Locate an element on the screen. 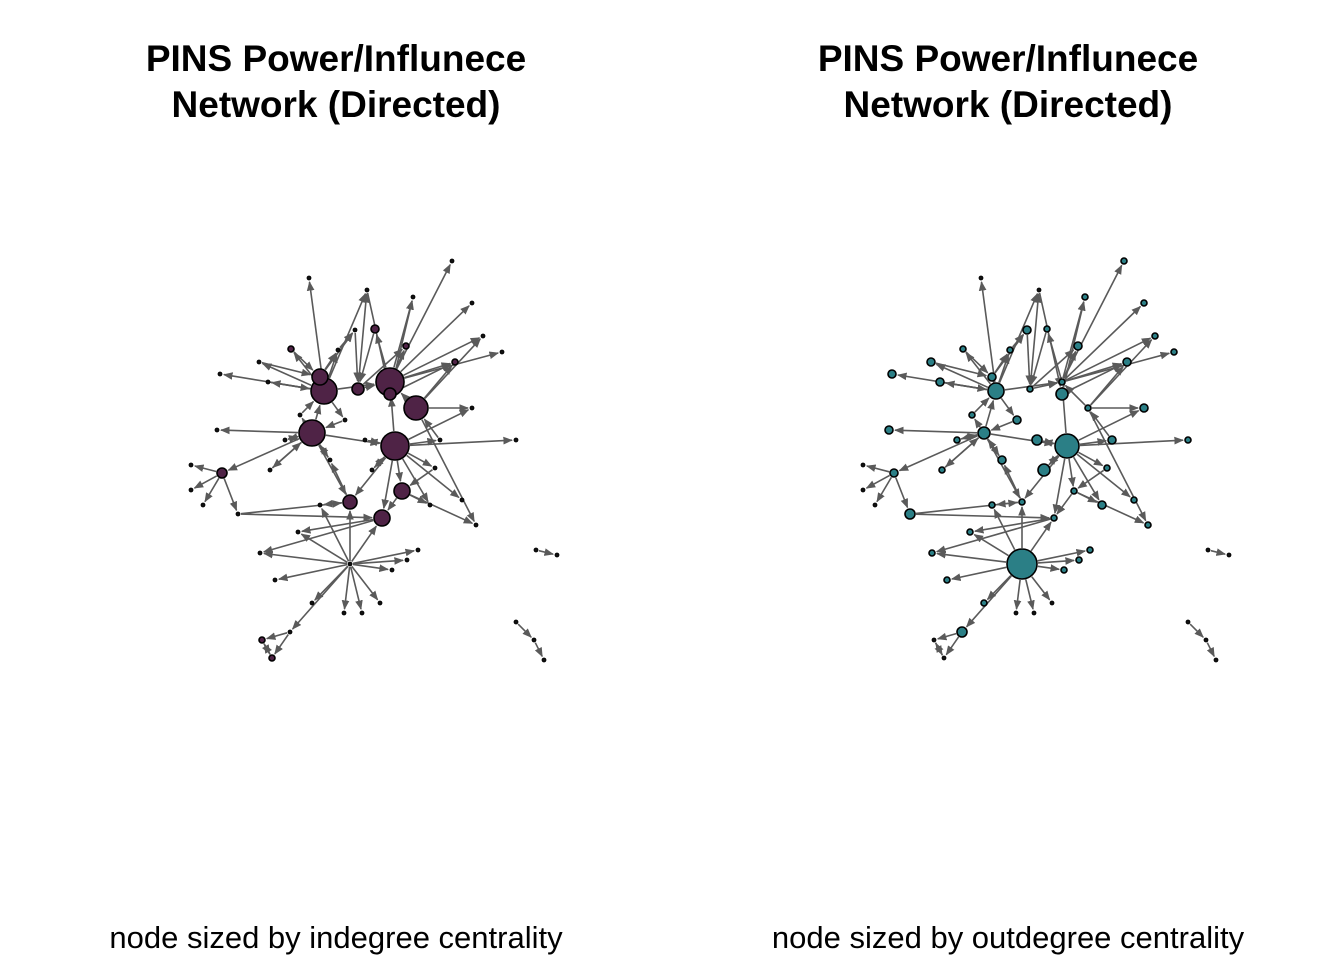 This screenshot has width=1344, height=960. left-title-line-1: PINS Power/Influnece is located at coordinates (336, 58).